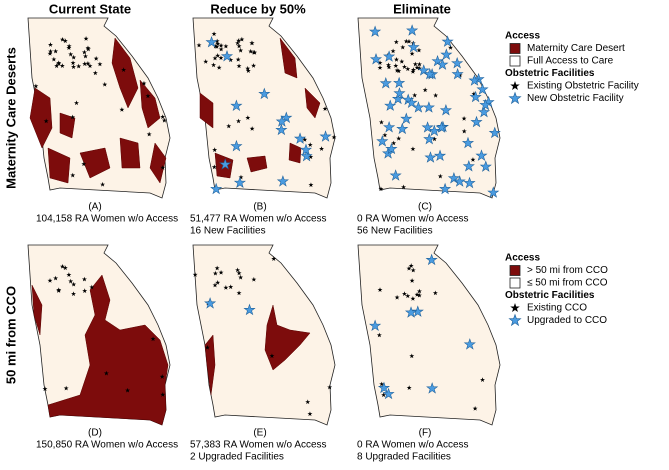 The image size is (669, 470). Describe the element at coordinates (90, 8) in the screenshot. I see `column-title: Current State` at that location.